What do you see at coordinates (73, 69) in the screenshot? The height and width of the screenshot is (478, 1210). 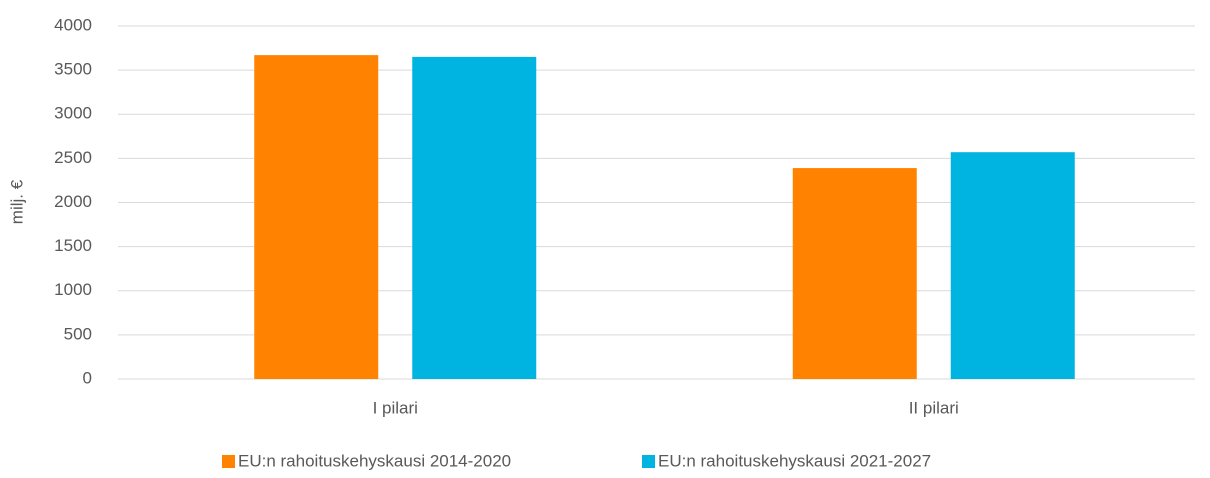 I see `y-tick-label: 3500` at bounding box center [73, 69].